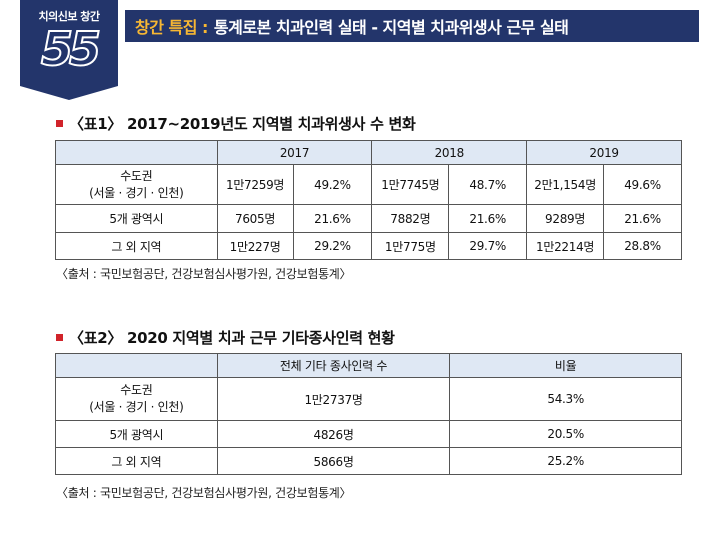 The width and height of the screenshot is (720, 534). Describe the element at coordinates (204, 274) in the screenshot. I see `table1-source: 〈출처 : 국민보험공단, 건강보험심사평가원, 건강보험통계〉` at that location.